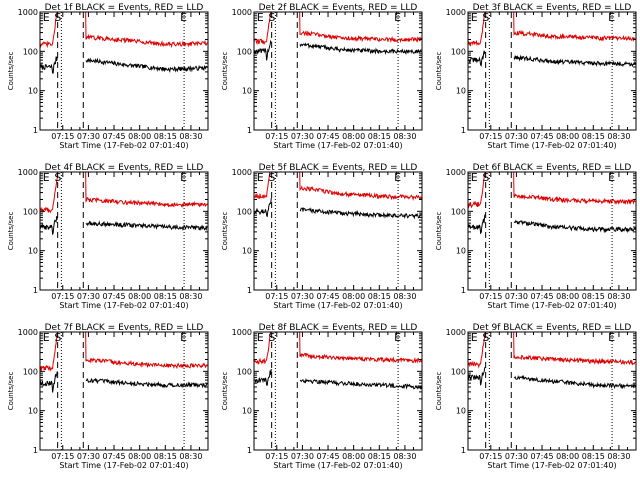 This screenshot has width=640, height=480. Describe the element at coordinates (124, 8) in the screenshot. I see `chart-title: Det 1f BLACK = Events, RED = LLD` at that location.